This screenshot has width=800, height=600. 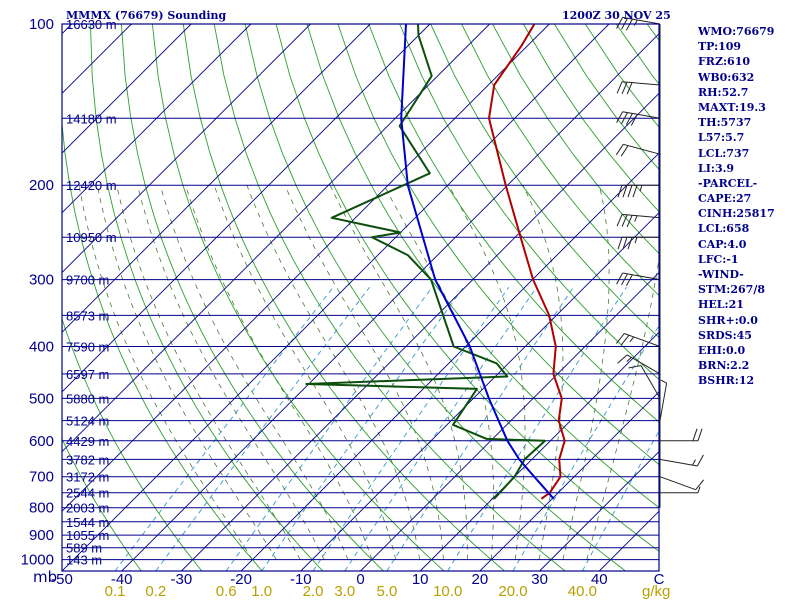 I want to click on height-label: 5124 m, so click(x=87, y=421).